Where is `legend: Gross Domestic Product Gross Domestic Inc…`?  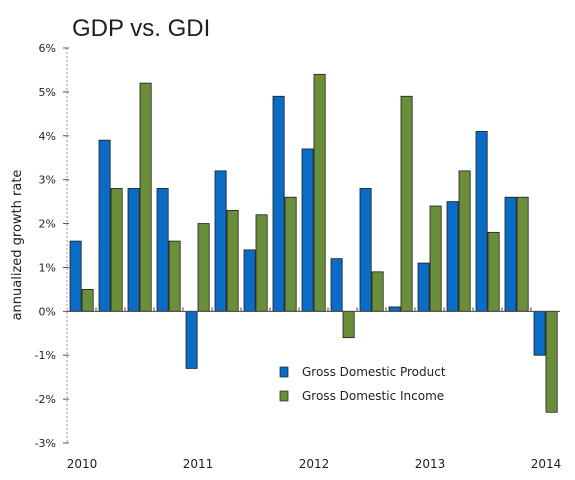
legend: Gross Domestic Product Gross Domestic Inc… is located at coordinates (362, 384).